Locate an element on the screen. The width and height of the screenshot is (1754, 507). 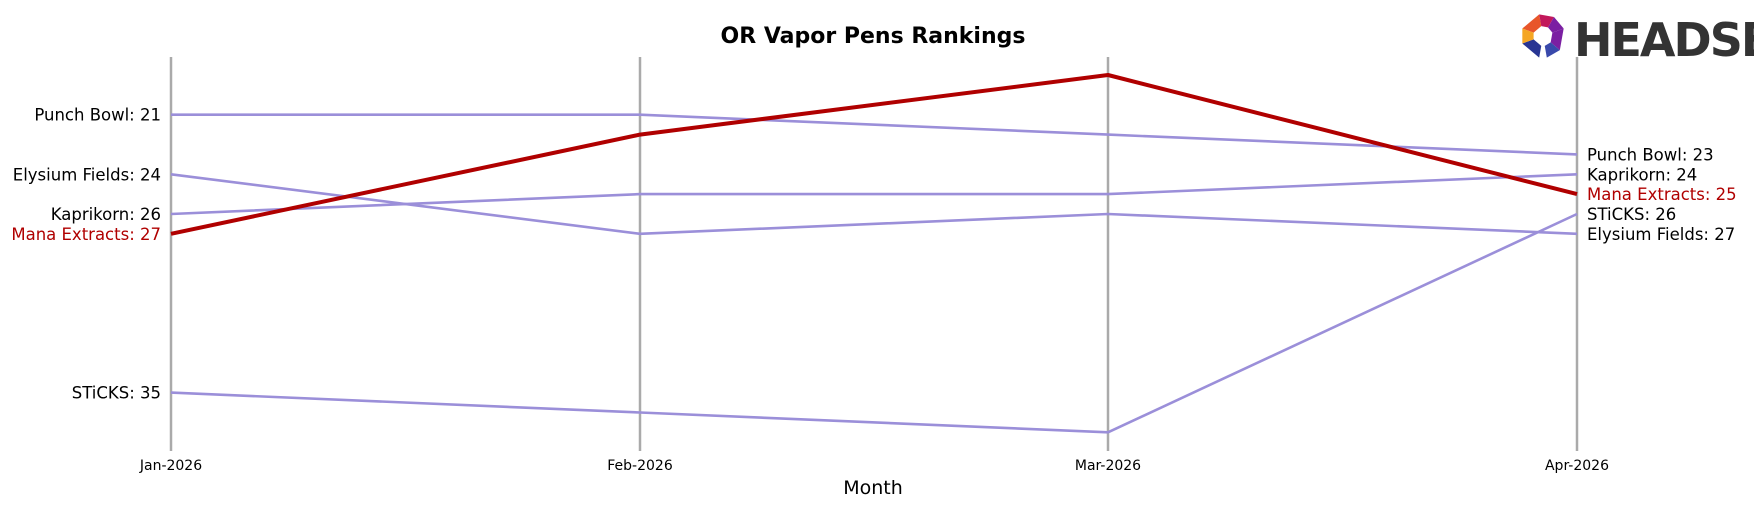
x-axis-label: Month is located at coordinates (873, 488).